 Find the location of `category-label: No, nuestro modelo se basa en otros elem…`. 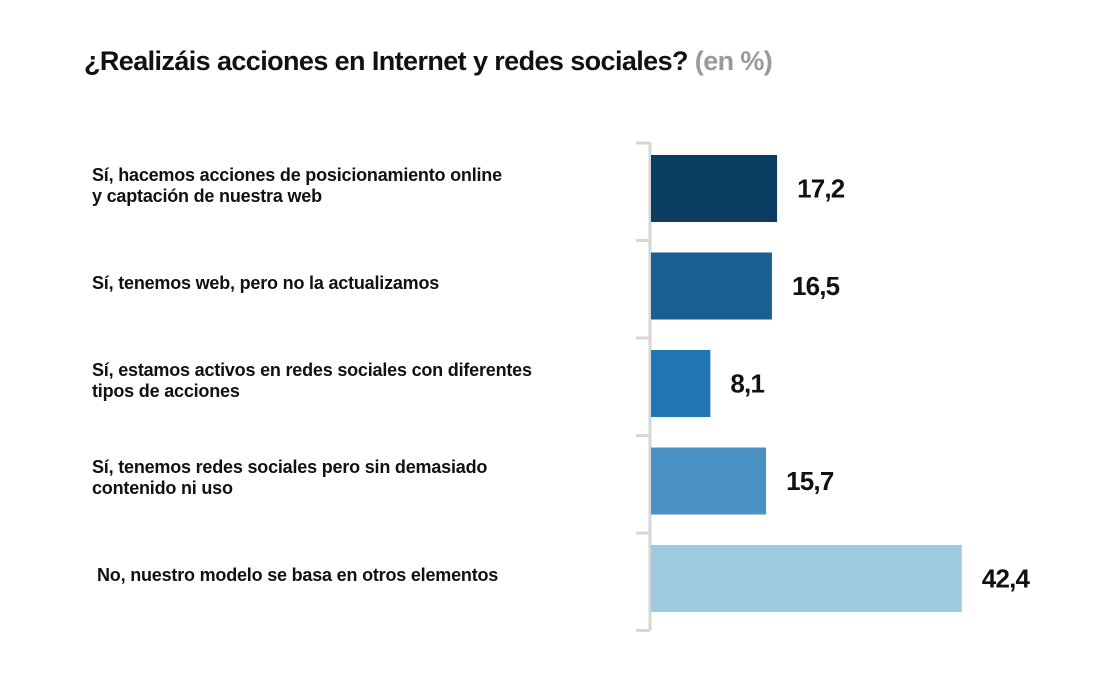

category-label: No, nuestro modelo se basa en otros elem… is located at coordinates (298, 575).